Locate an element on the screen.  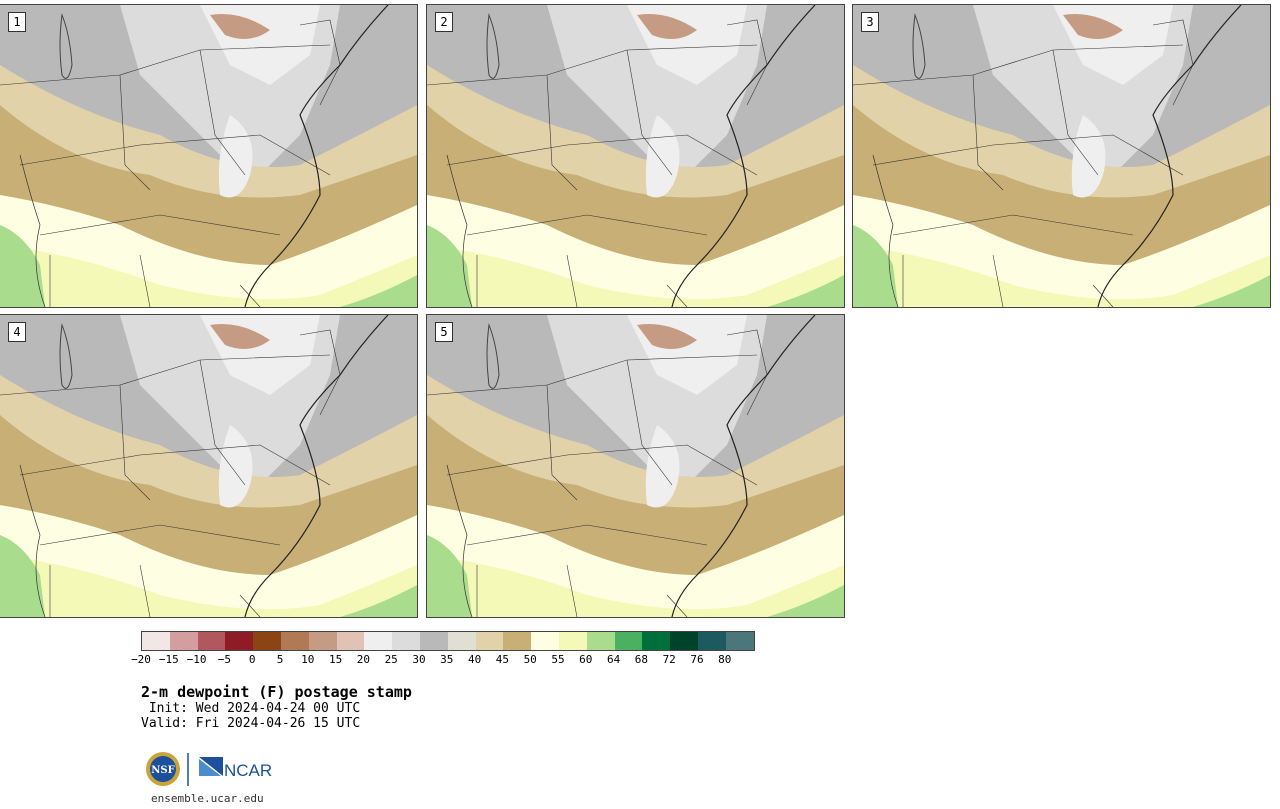
colorbar-tick: −5 is located at coordinates (224, 659).